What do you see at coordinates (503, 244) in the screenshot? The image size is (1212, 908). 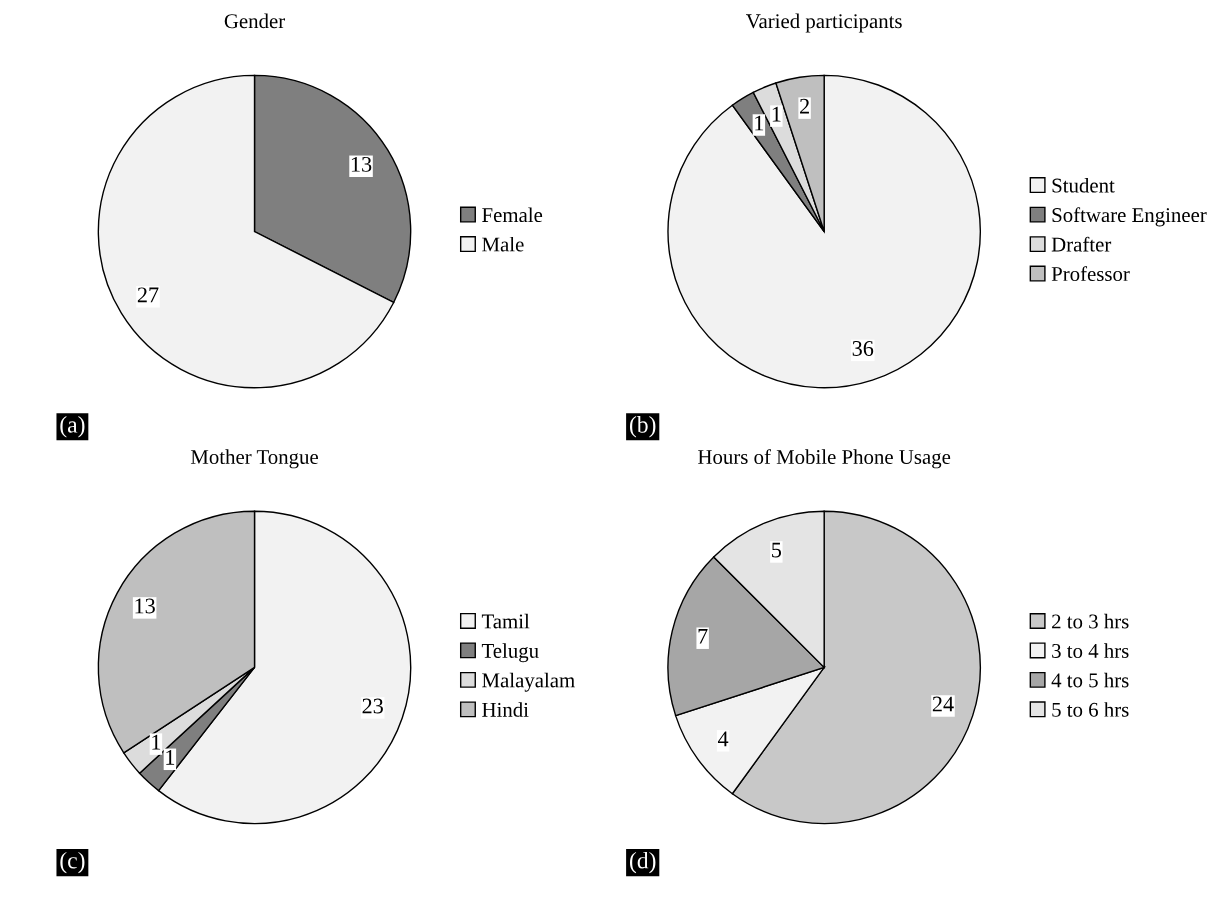 I see `legend-label: Male` at bounding box center [503, 244].